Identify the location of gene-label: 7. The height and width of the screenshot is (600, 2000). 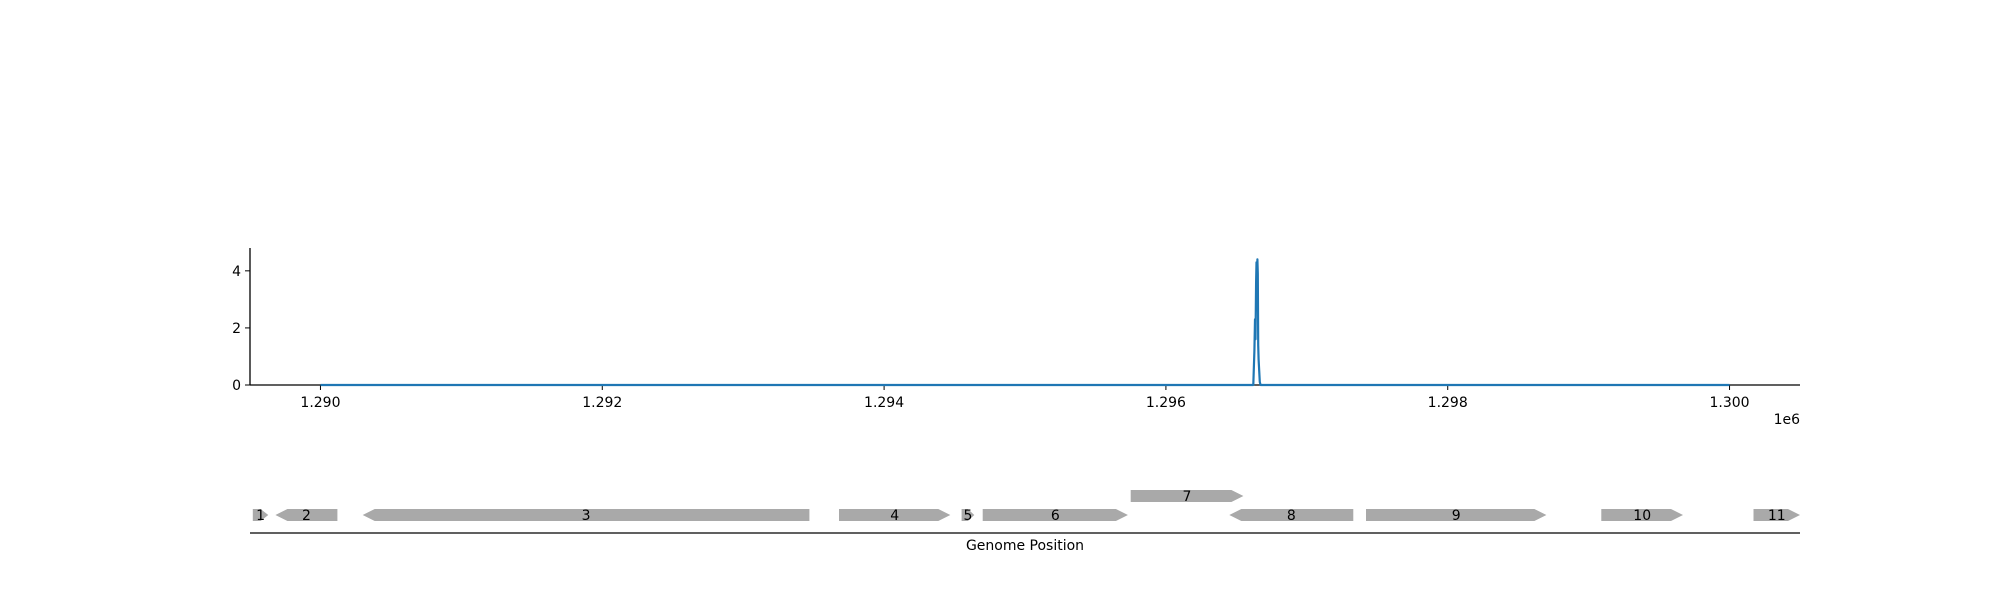
(1187, 497).